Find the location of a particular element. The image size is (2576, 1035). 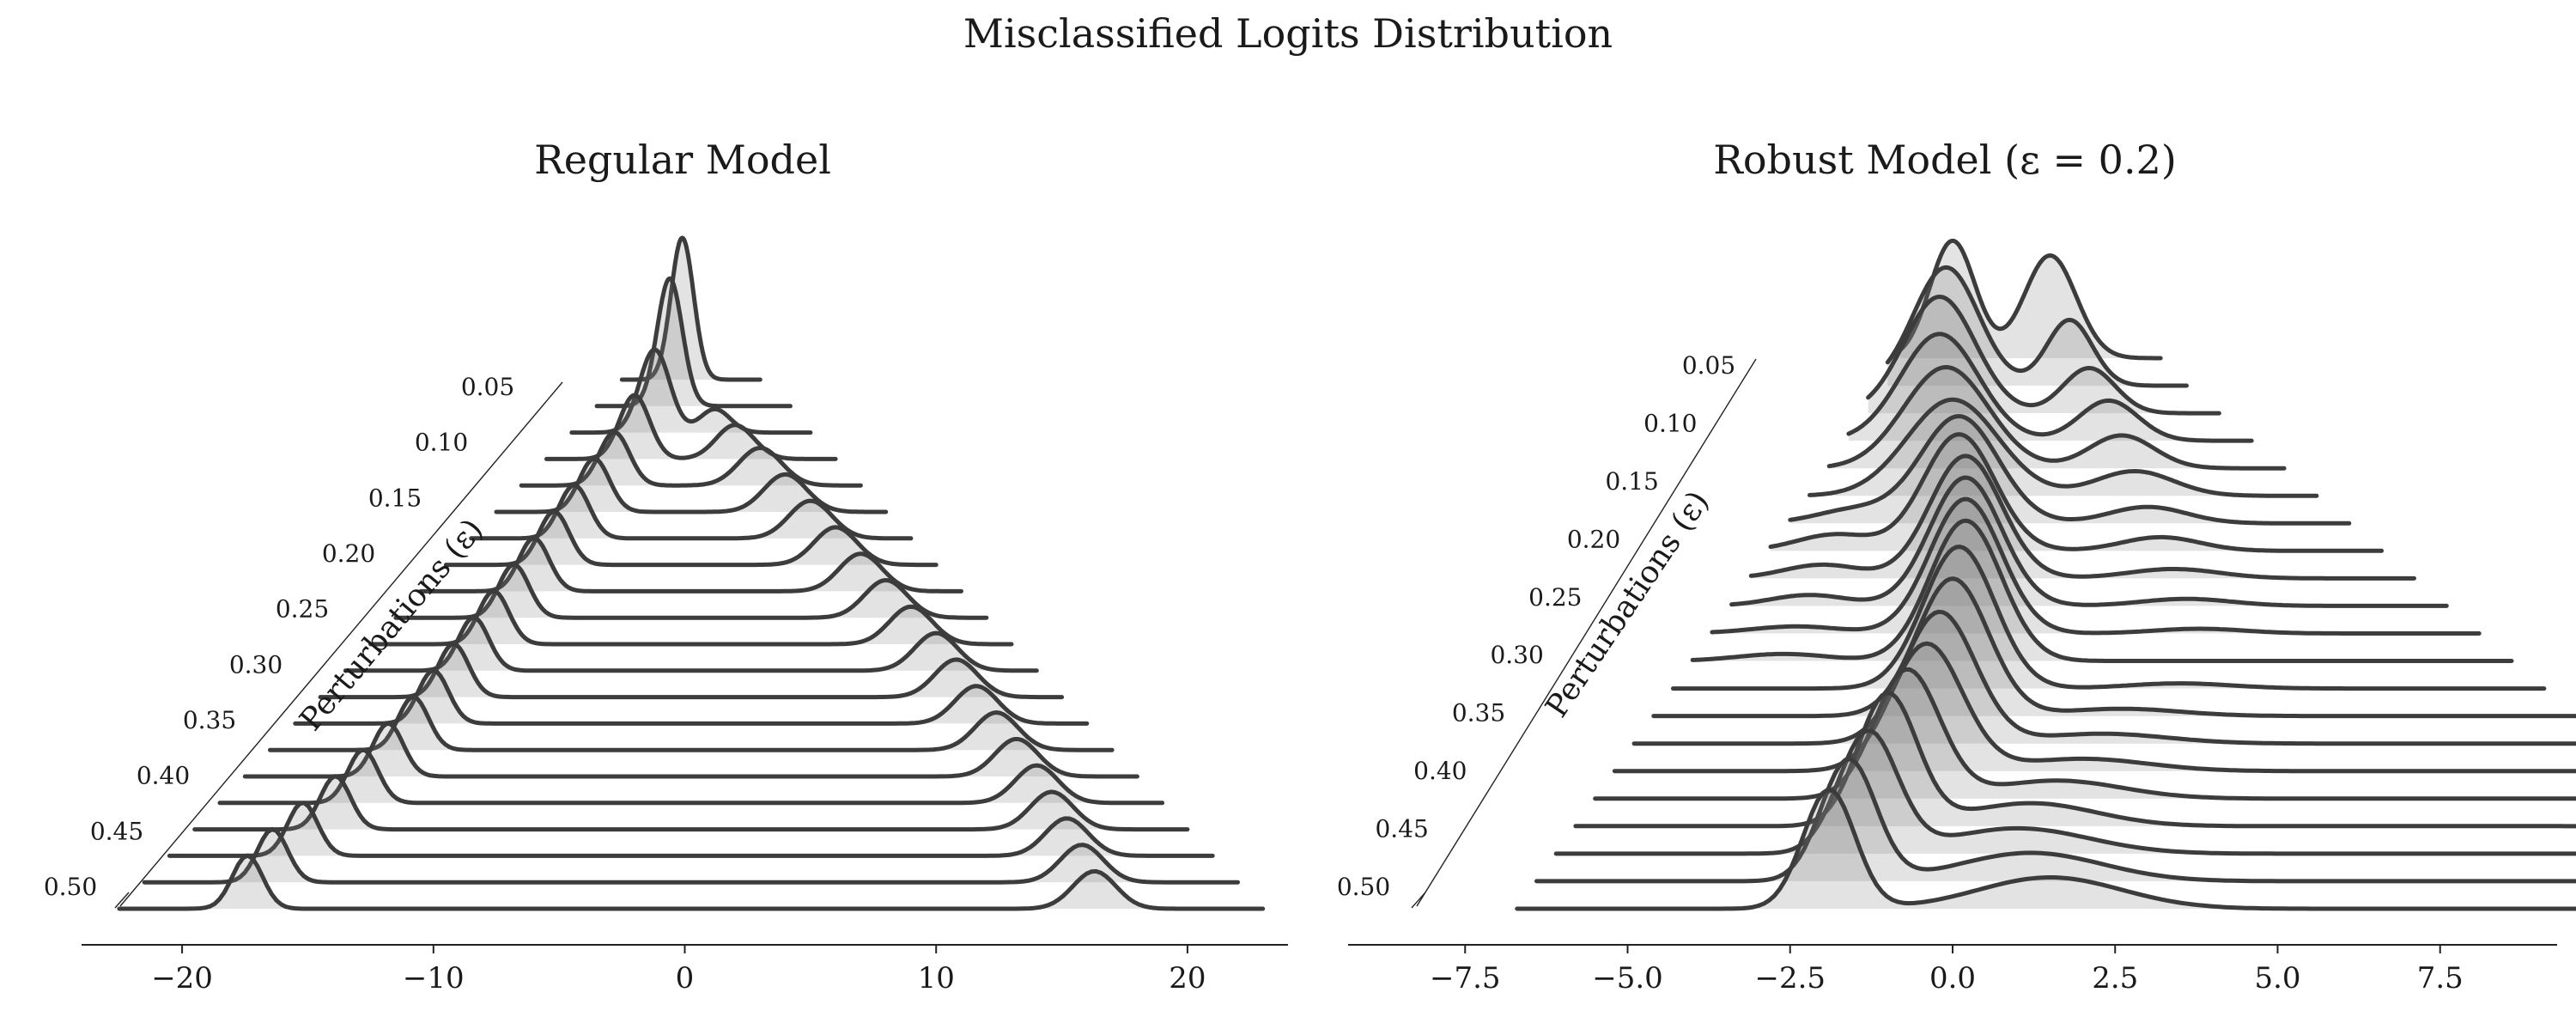

x-tick-label: 0.0 is located at coordinates (1953, 978).